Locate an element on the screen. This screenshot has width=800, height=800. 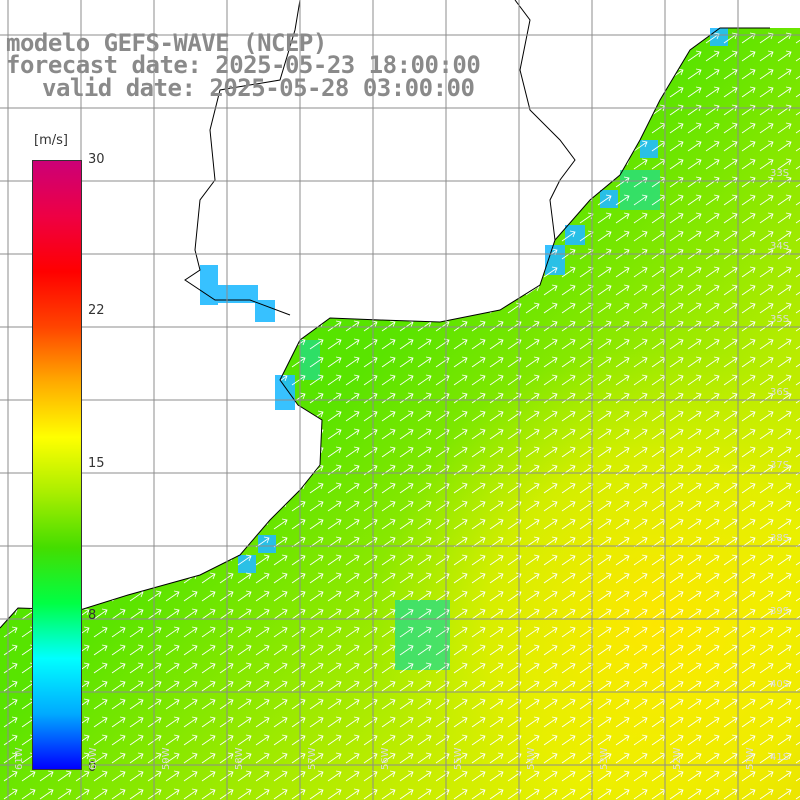
lat-label-39s: 39S is located at coordinates (780, 611).